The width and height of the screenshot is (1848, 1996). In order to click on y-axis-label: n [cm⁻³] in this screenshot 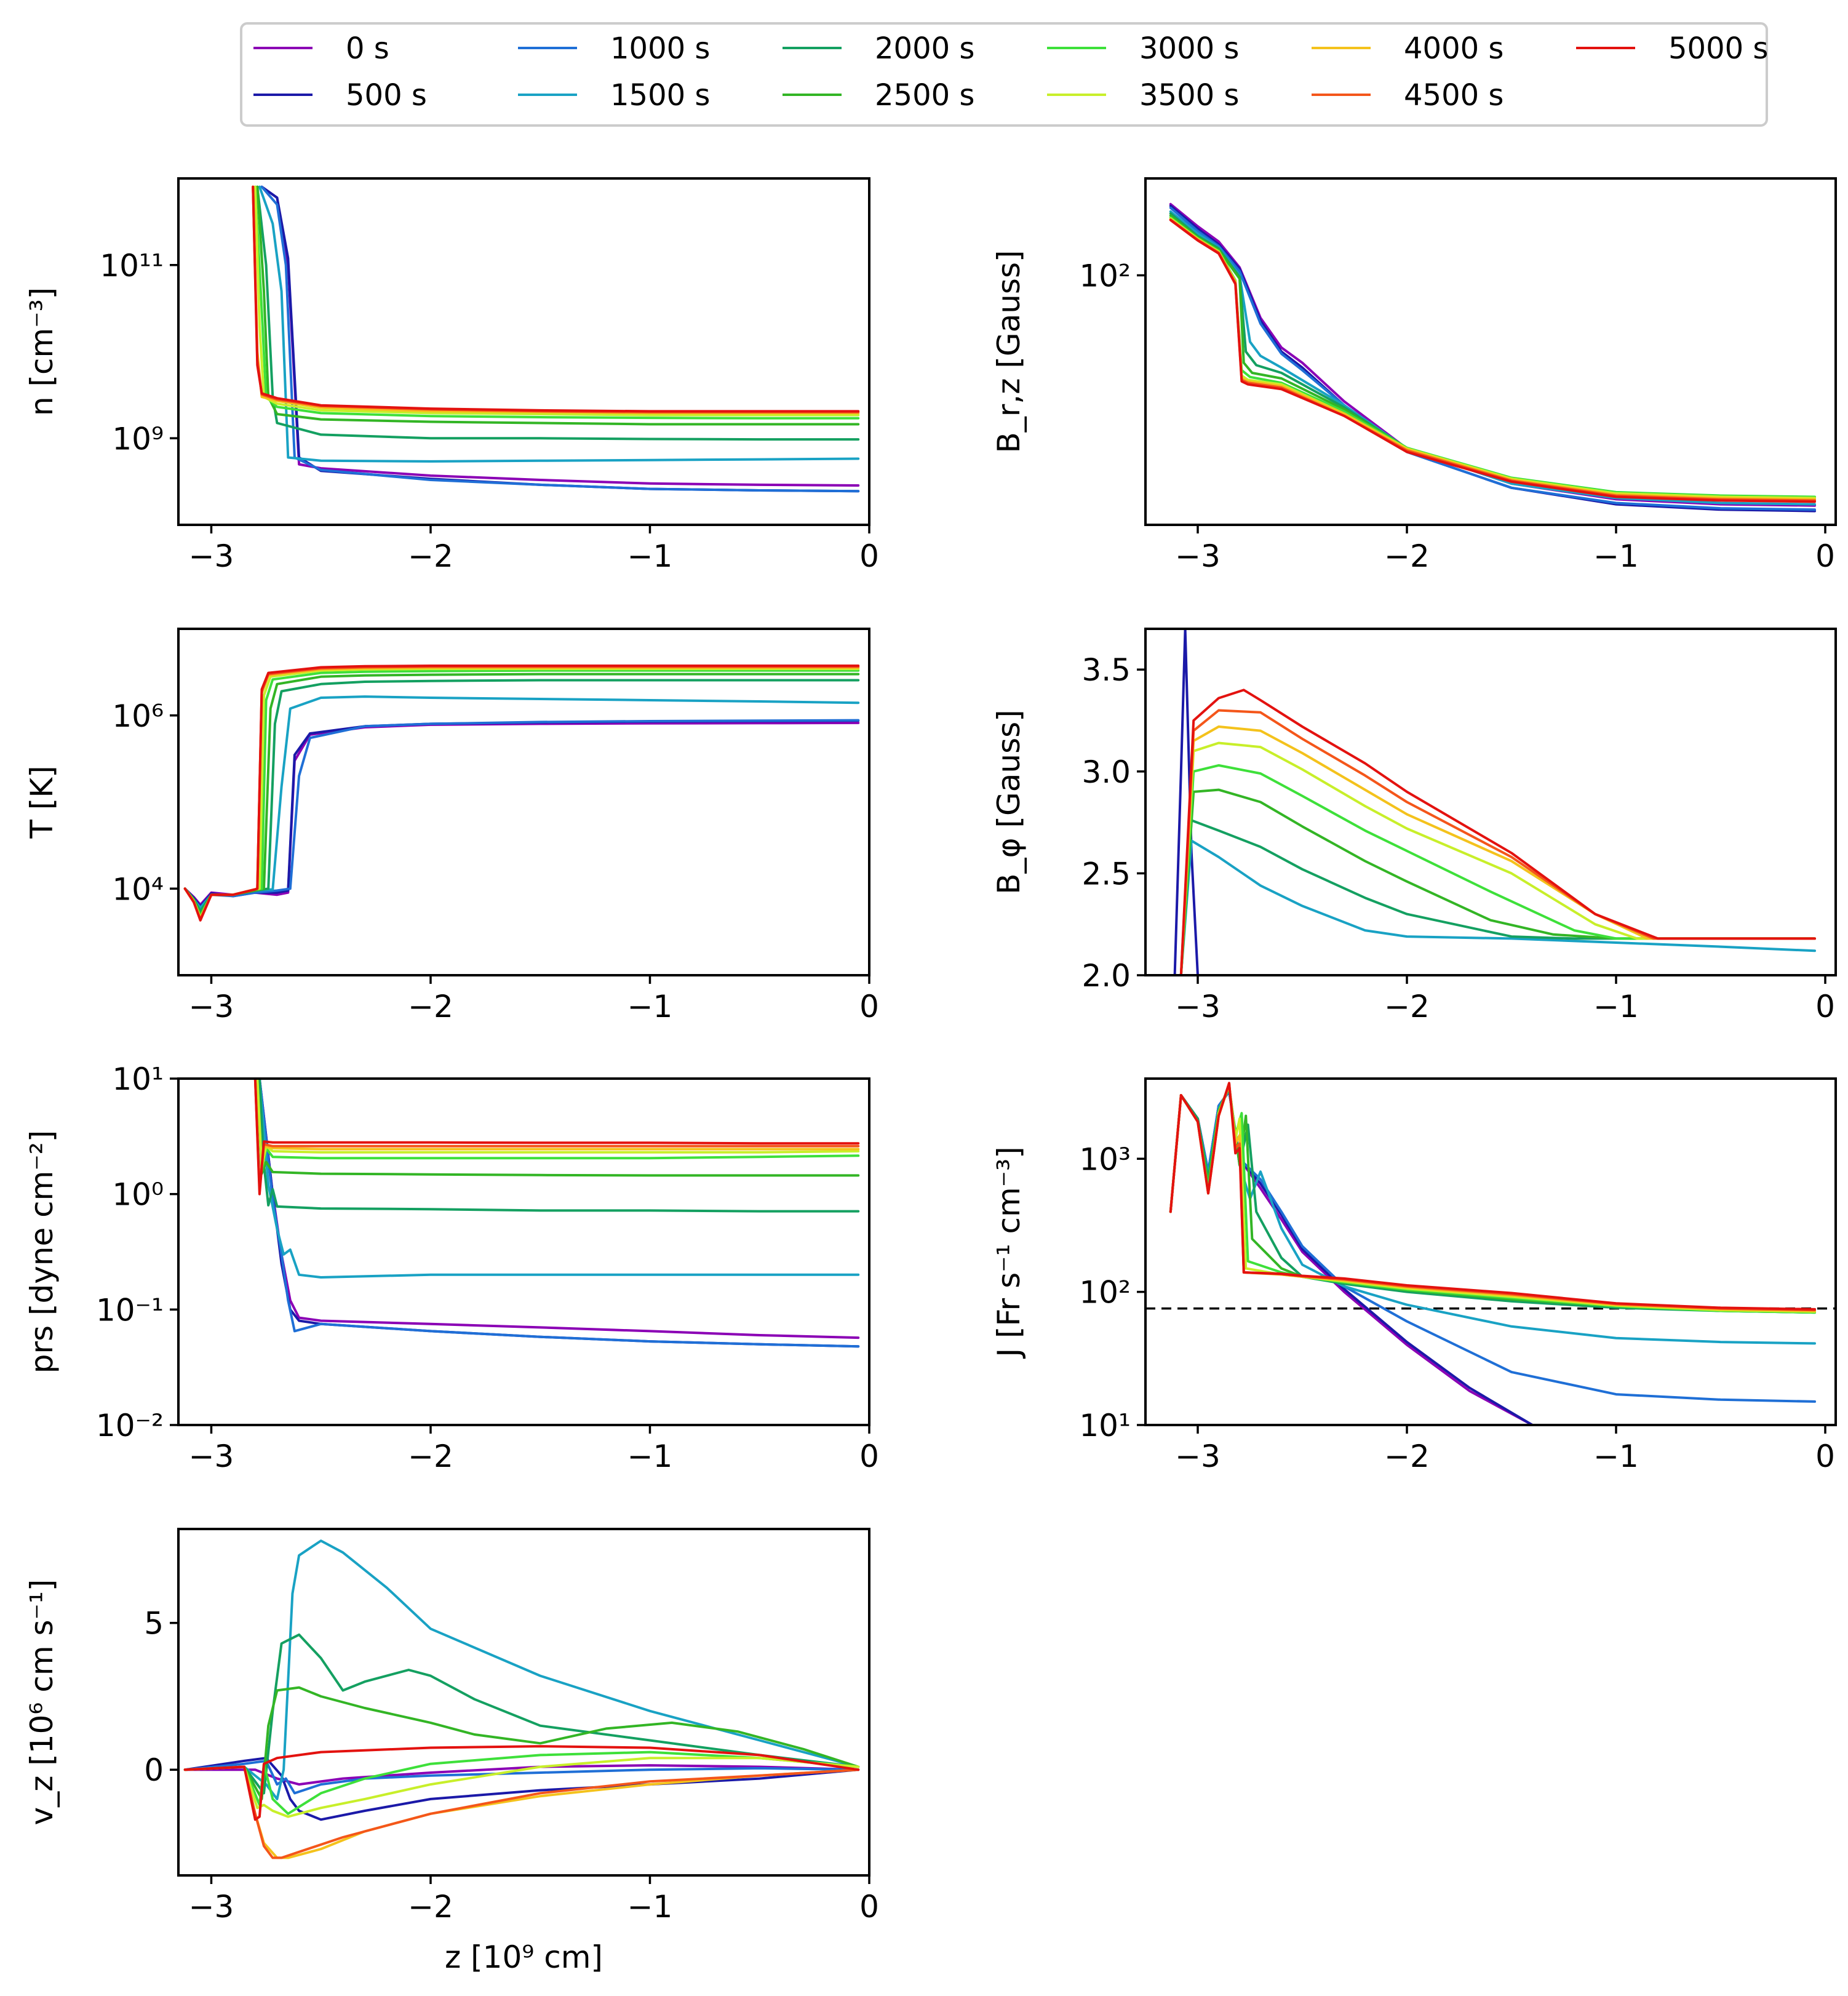, I will do `click(42, 351)`.